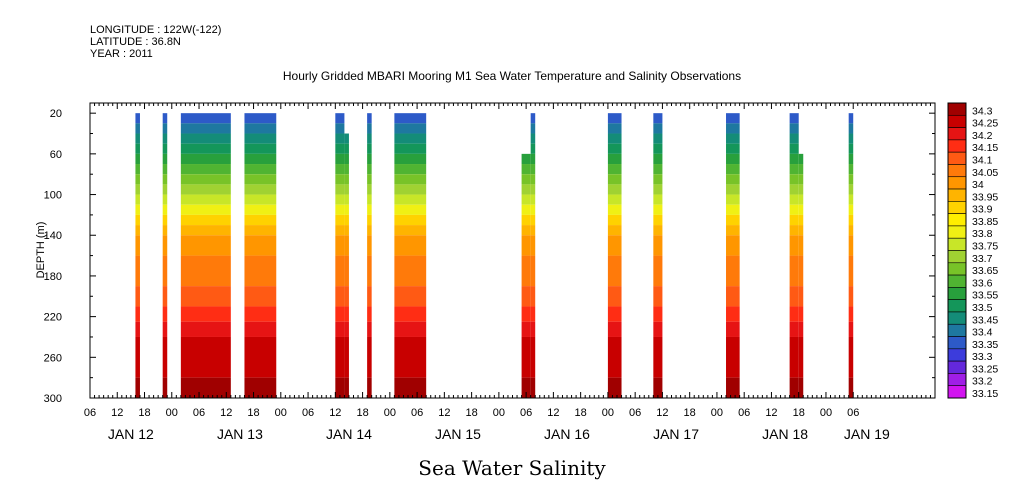  Describe the element at coordinates (53, 277) in the screenshot. I see `y-tick-label: 180` at that location.